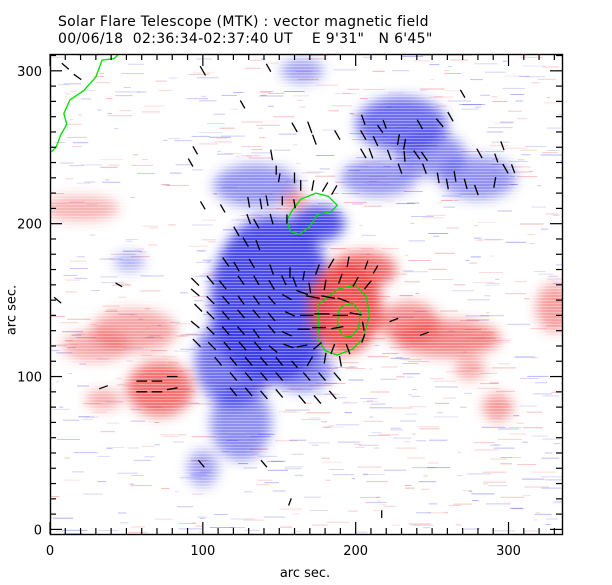 This screenshot has height=585, width=612. I want to click on y-tick-label: 200, so click(29, 225).